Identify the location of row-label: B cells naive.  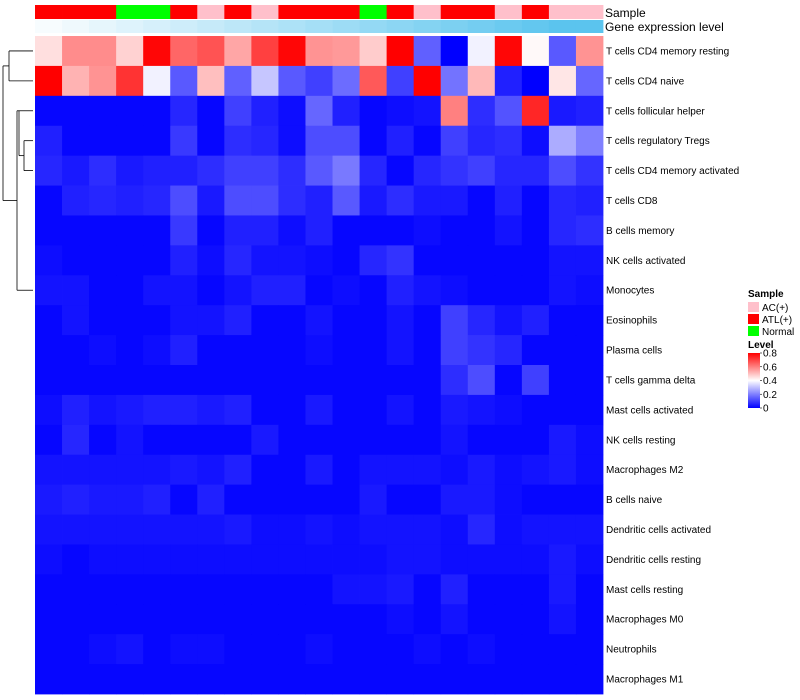
(634, 500).